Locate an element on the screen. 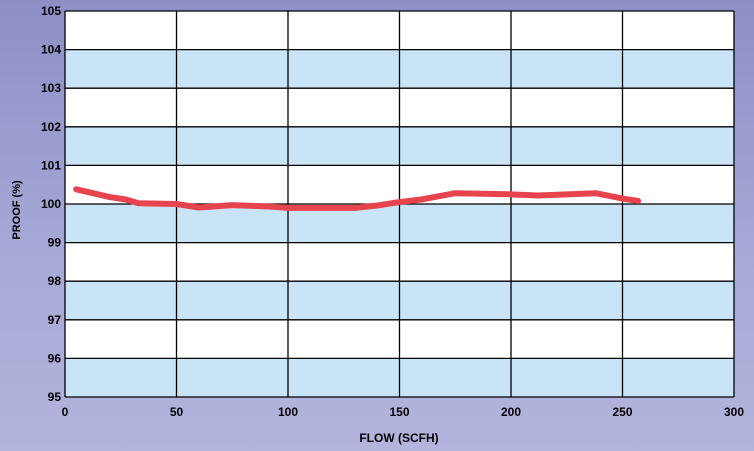 Image resolution: width=754 pixels, height=451 pixels. y-axis-label: PROOF (%) is located at coordinates (17, 210).